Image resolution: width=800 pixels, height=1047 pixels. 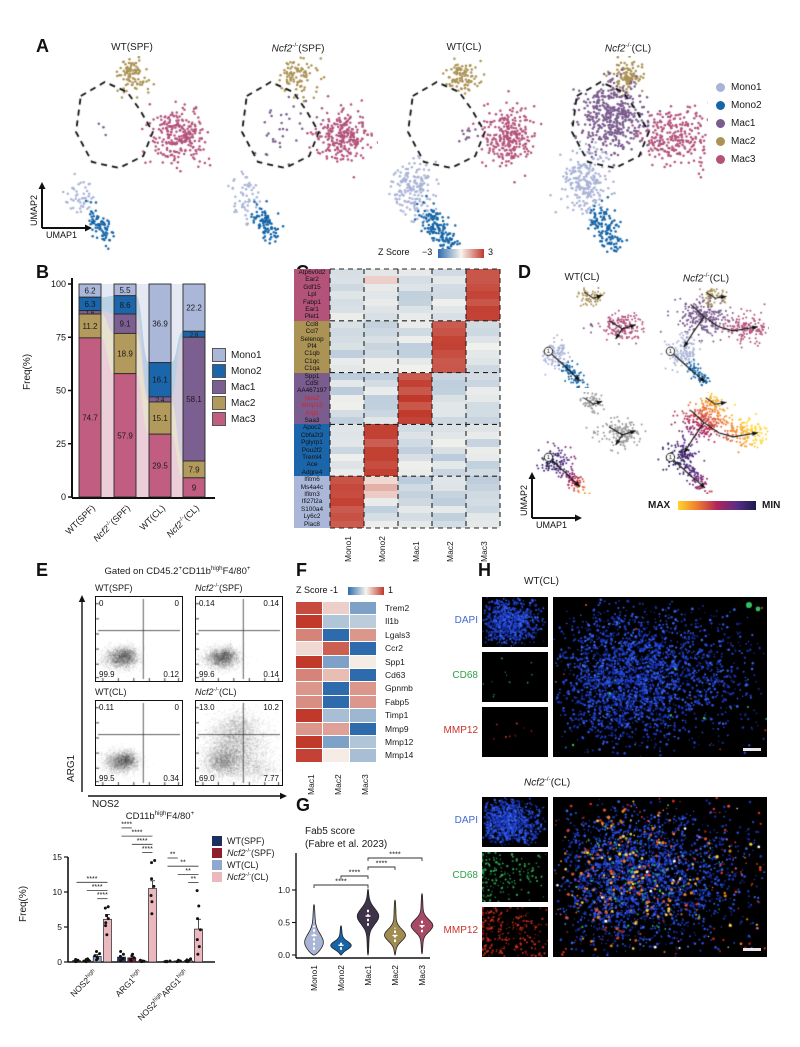 What do you see at coordinates (398, 634) in the screenshot?
I see `f-gene-label: Lgals3` at bounding box center [398, 634].